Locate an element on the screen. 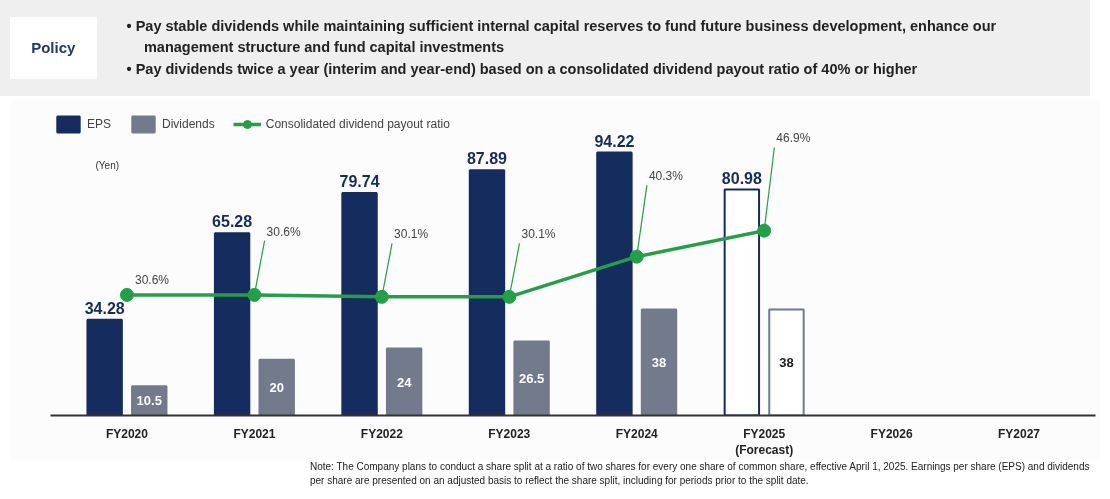 This screenshot has height=499, width=1110. x-tick-label: FY2025 (Forecast) is located at coordinates (764, 442).